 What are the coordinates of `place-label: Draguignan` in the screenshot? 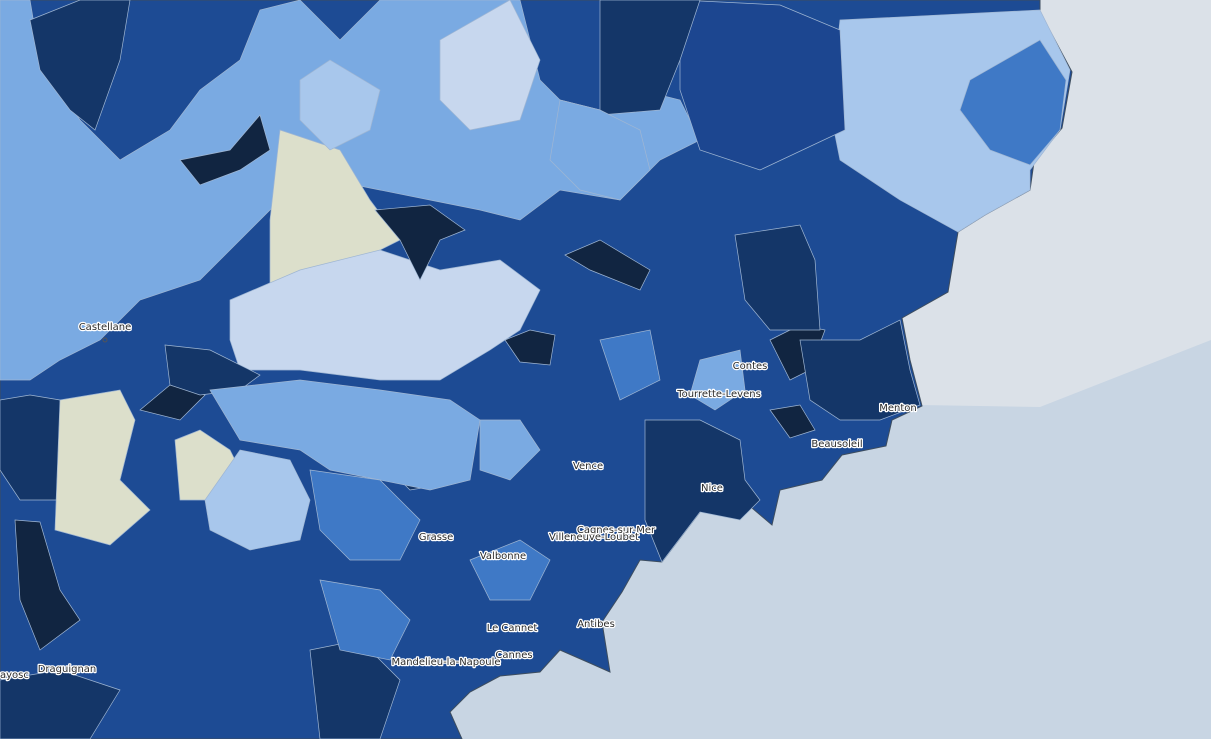 It's located at (67, 669).